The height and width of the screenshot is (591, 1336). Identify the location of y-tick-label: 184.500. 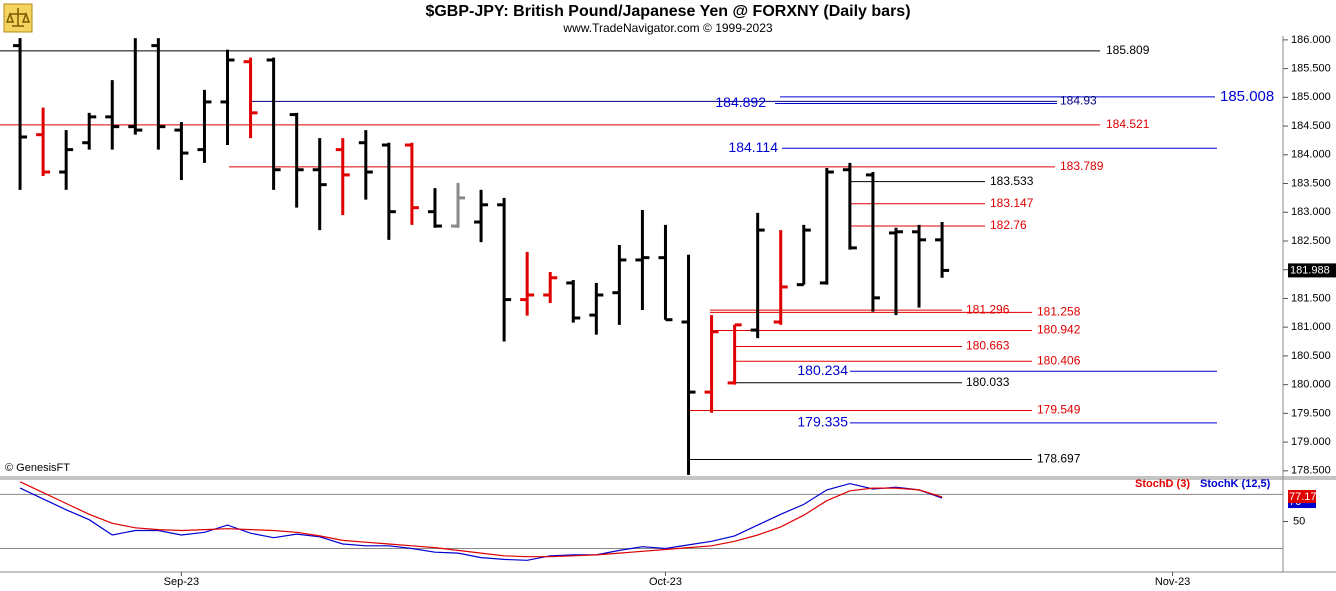
(1311, 126).